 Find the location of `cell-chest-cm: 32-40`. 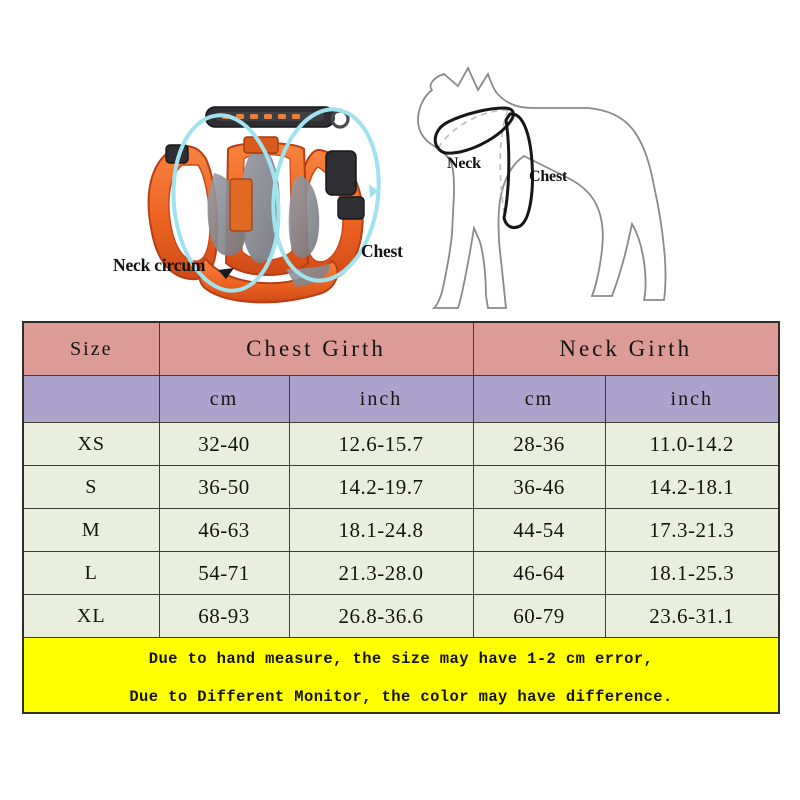

cell-chest-cm: 32-40 is located at coordinates (224, 444).